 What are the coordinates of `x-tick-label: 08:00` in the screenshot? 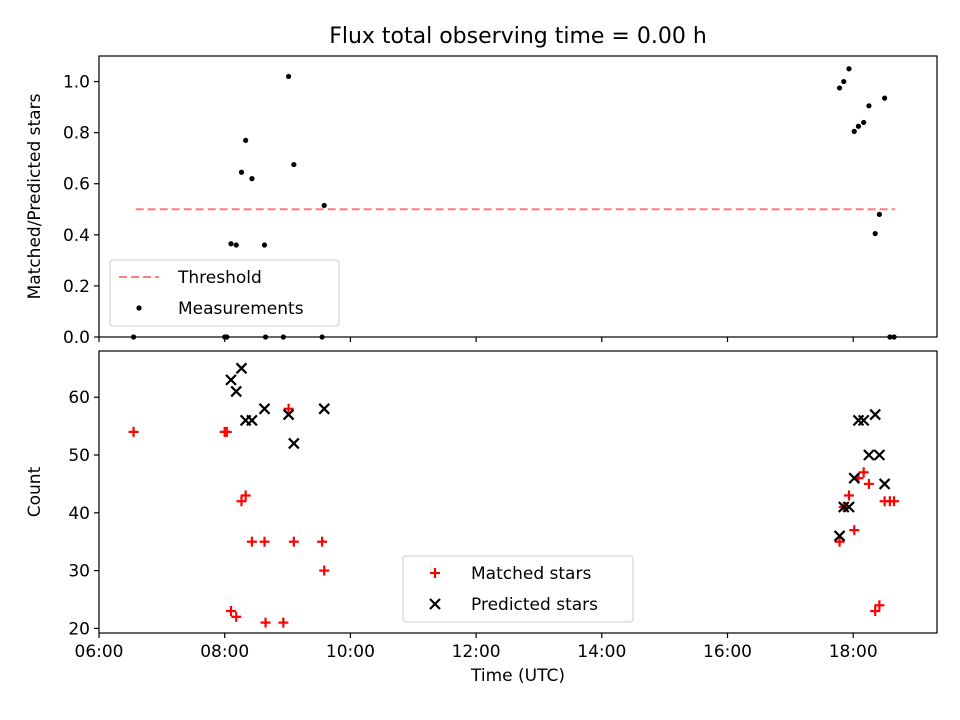 It's located at (224, 652).